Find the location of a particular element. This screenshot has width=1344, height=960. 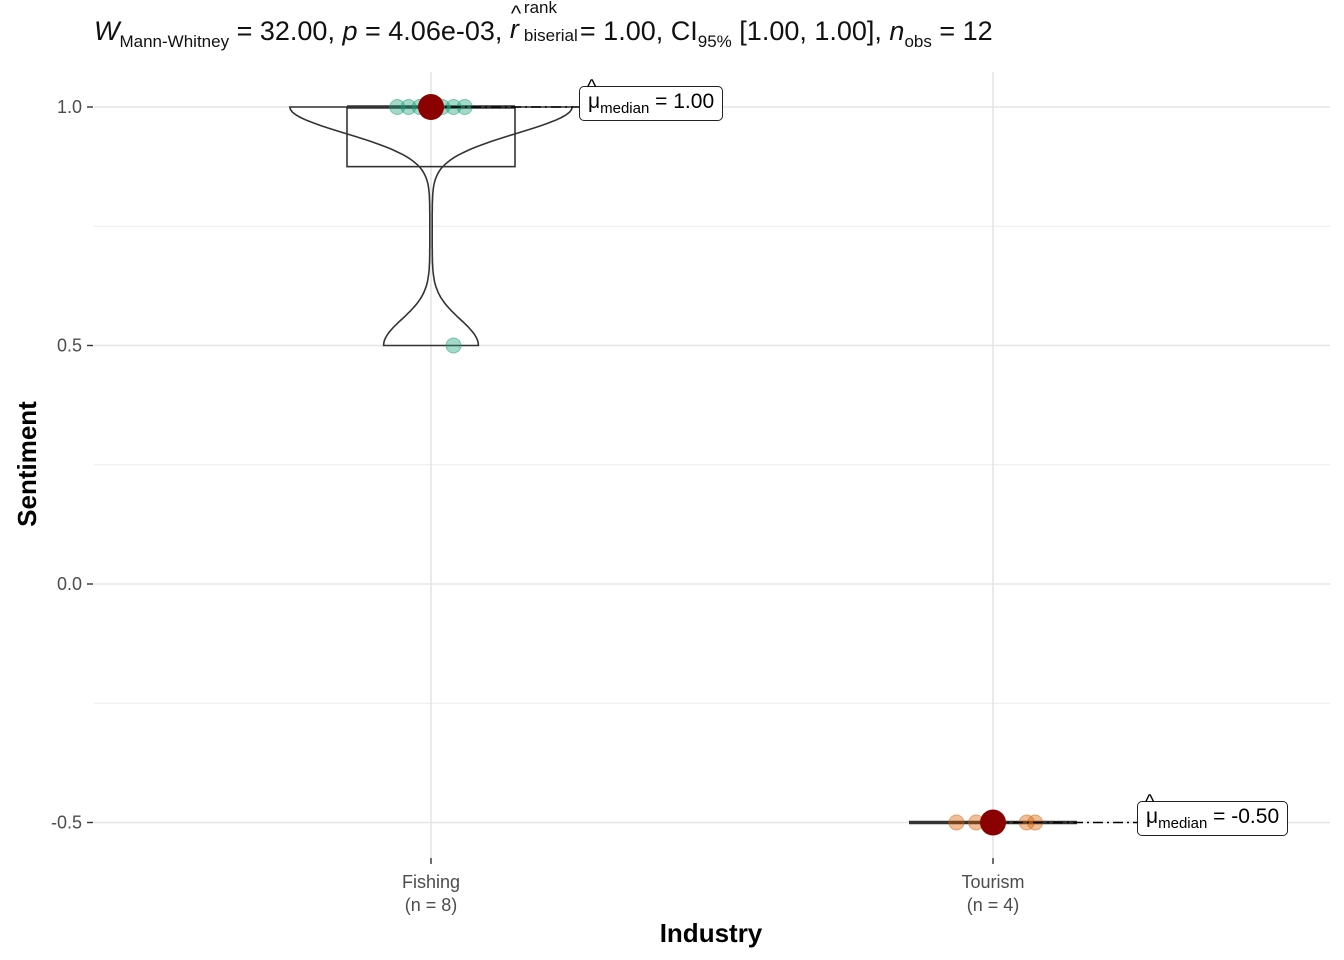

r-superscript: rank is located at coordinates (540, 8).